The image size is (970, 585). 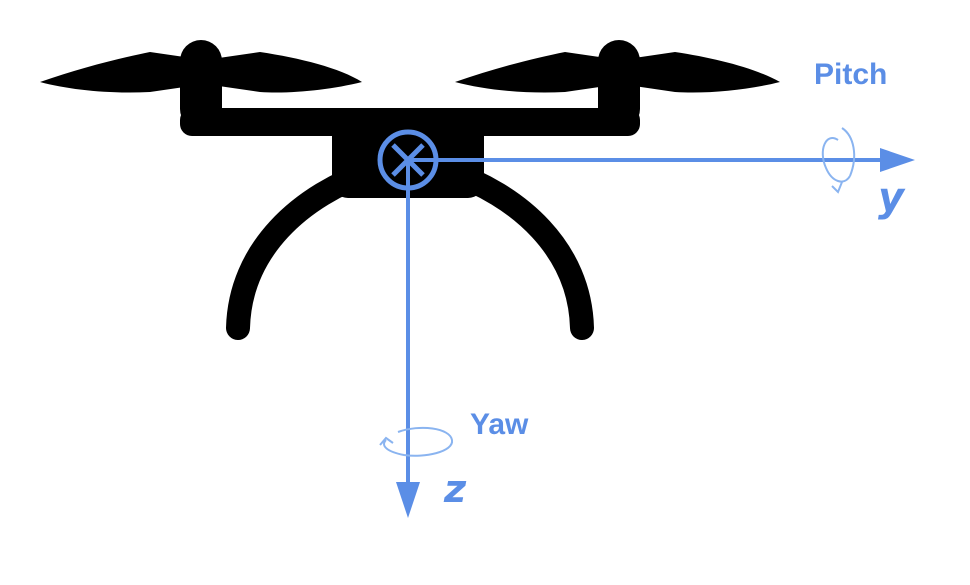 I want to click on pitch-rotation-icon, so click(x=838, y=160).